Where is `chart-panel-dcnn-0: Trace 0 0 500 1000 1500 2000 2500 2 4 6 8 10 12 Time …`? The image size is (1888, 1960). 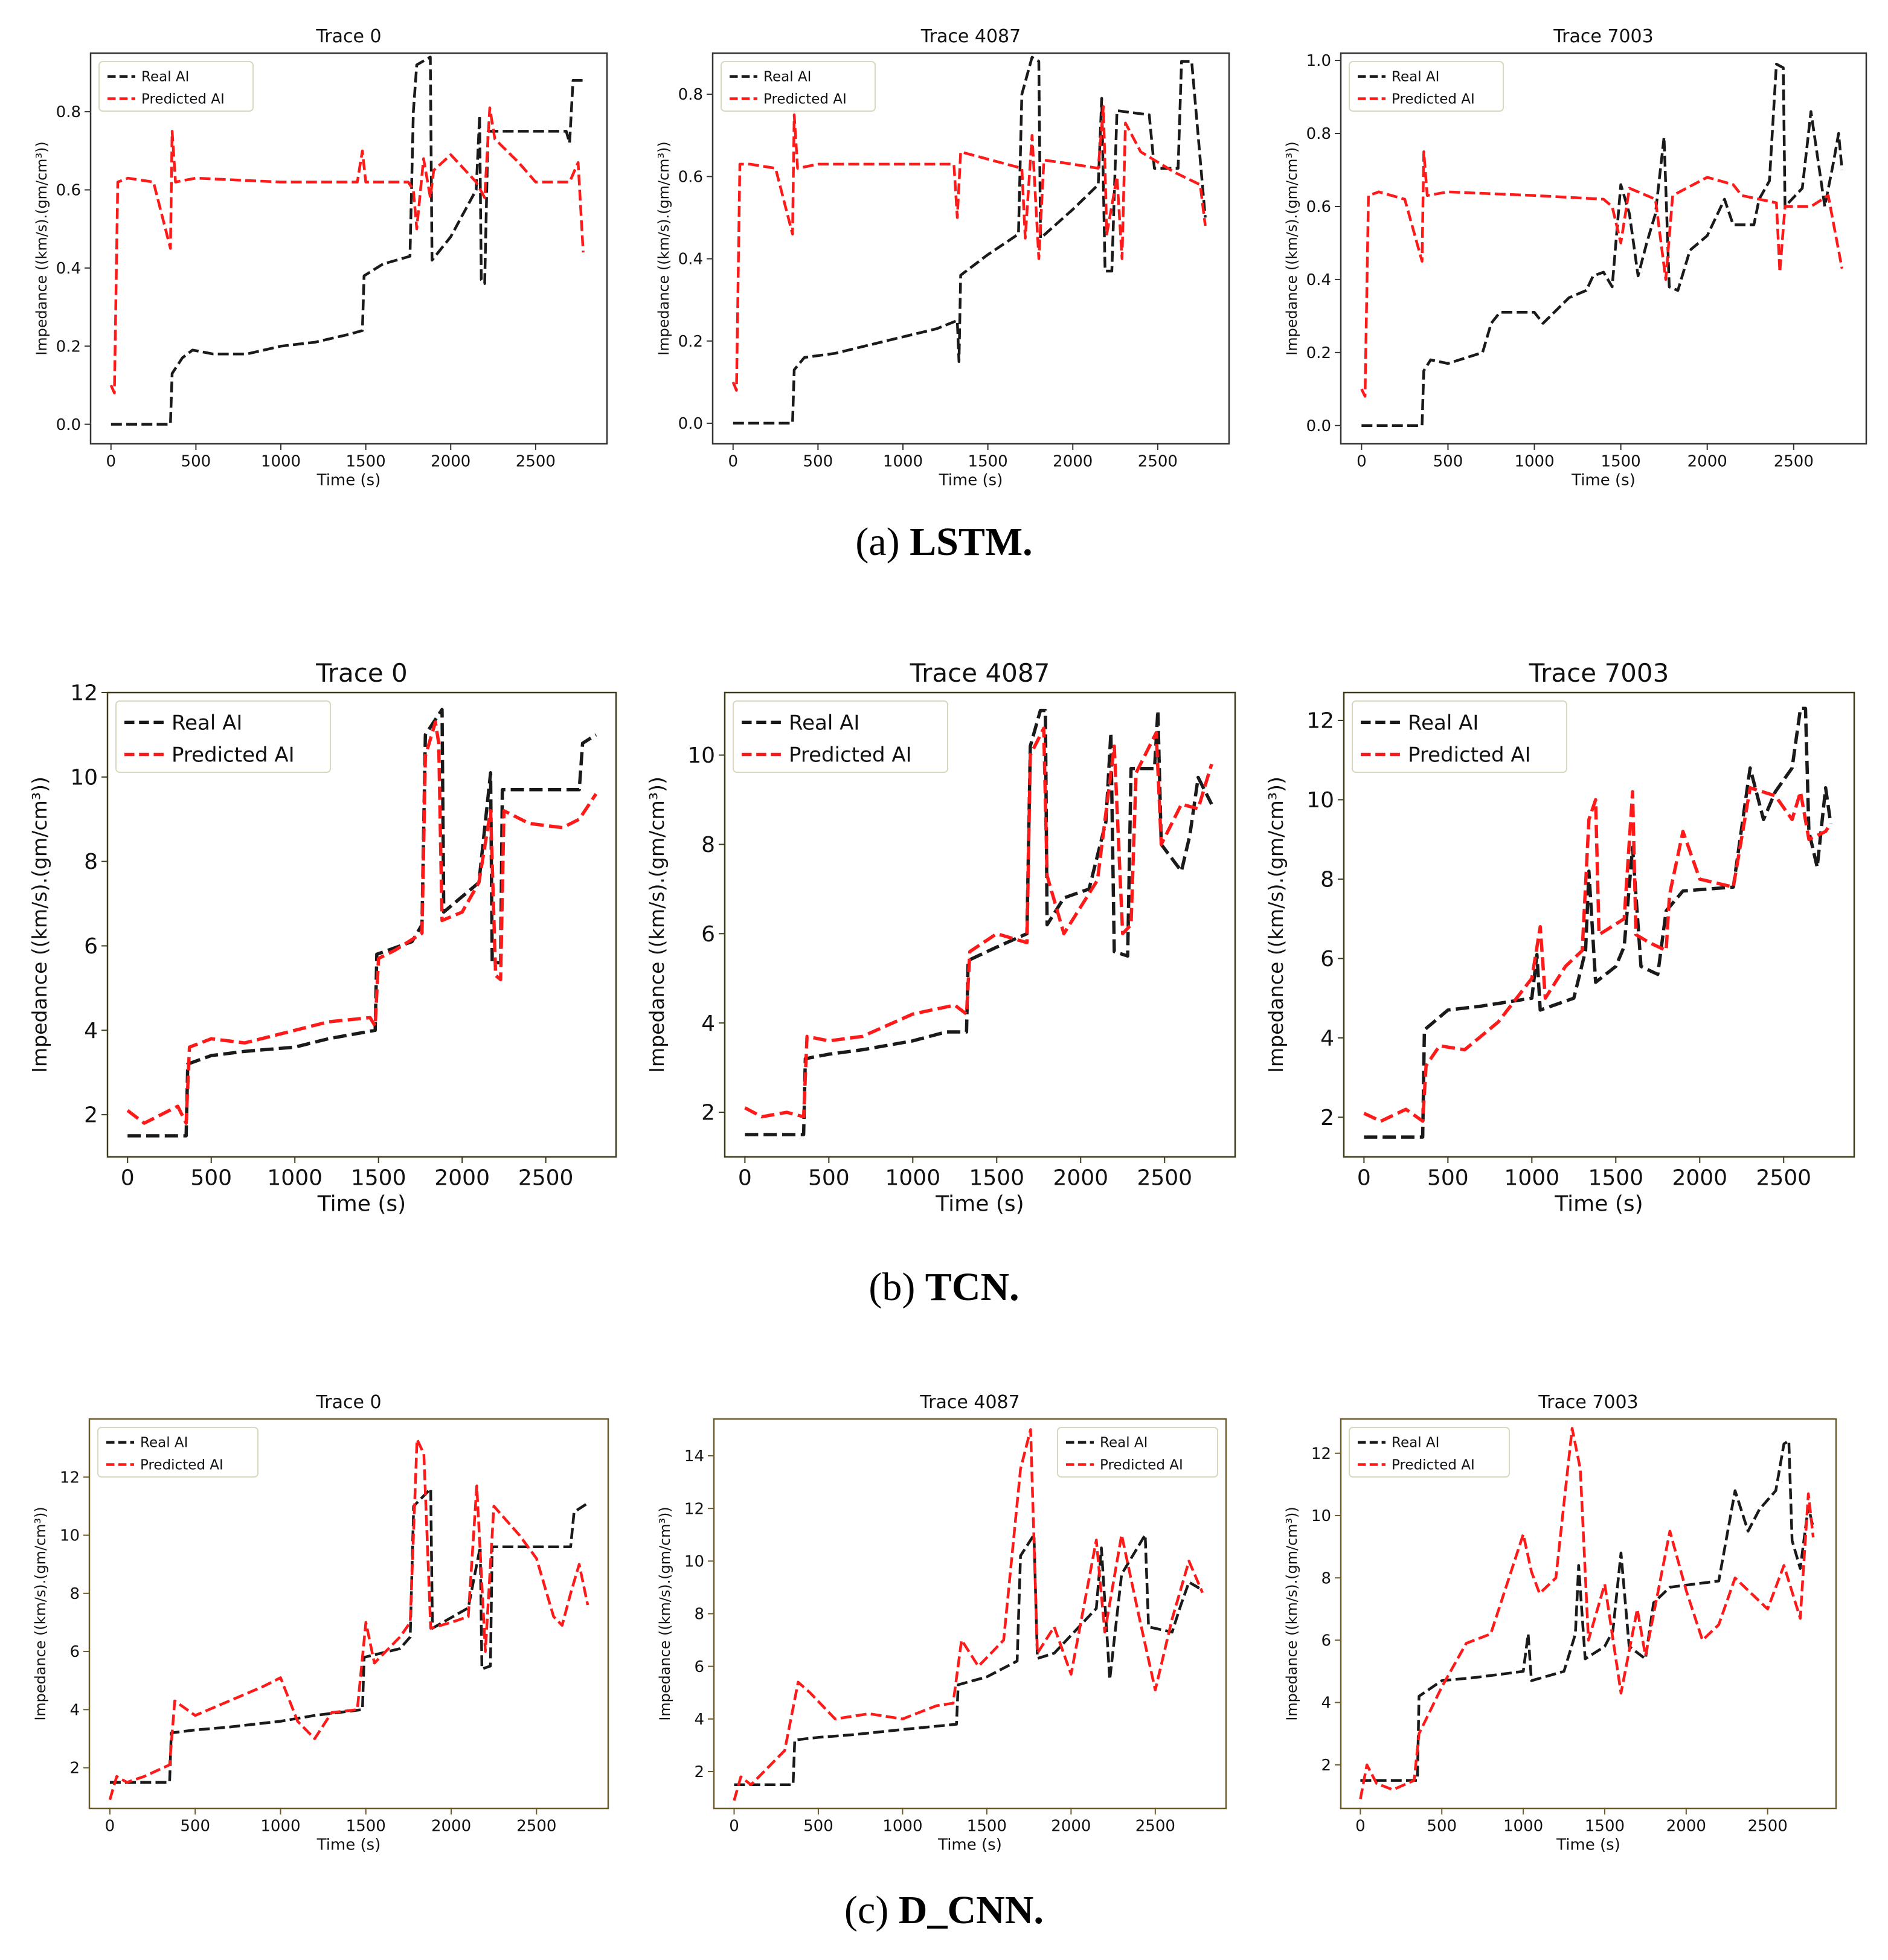 chart-panel-dcnn-0: Trace 0 0 500 1000 1500 2000 2500 2 4 6 8 10 12 Time … is located at coordinates (320, 1623).